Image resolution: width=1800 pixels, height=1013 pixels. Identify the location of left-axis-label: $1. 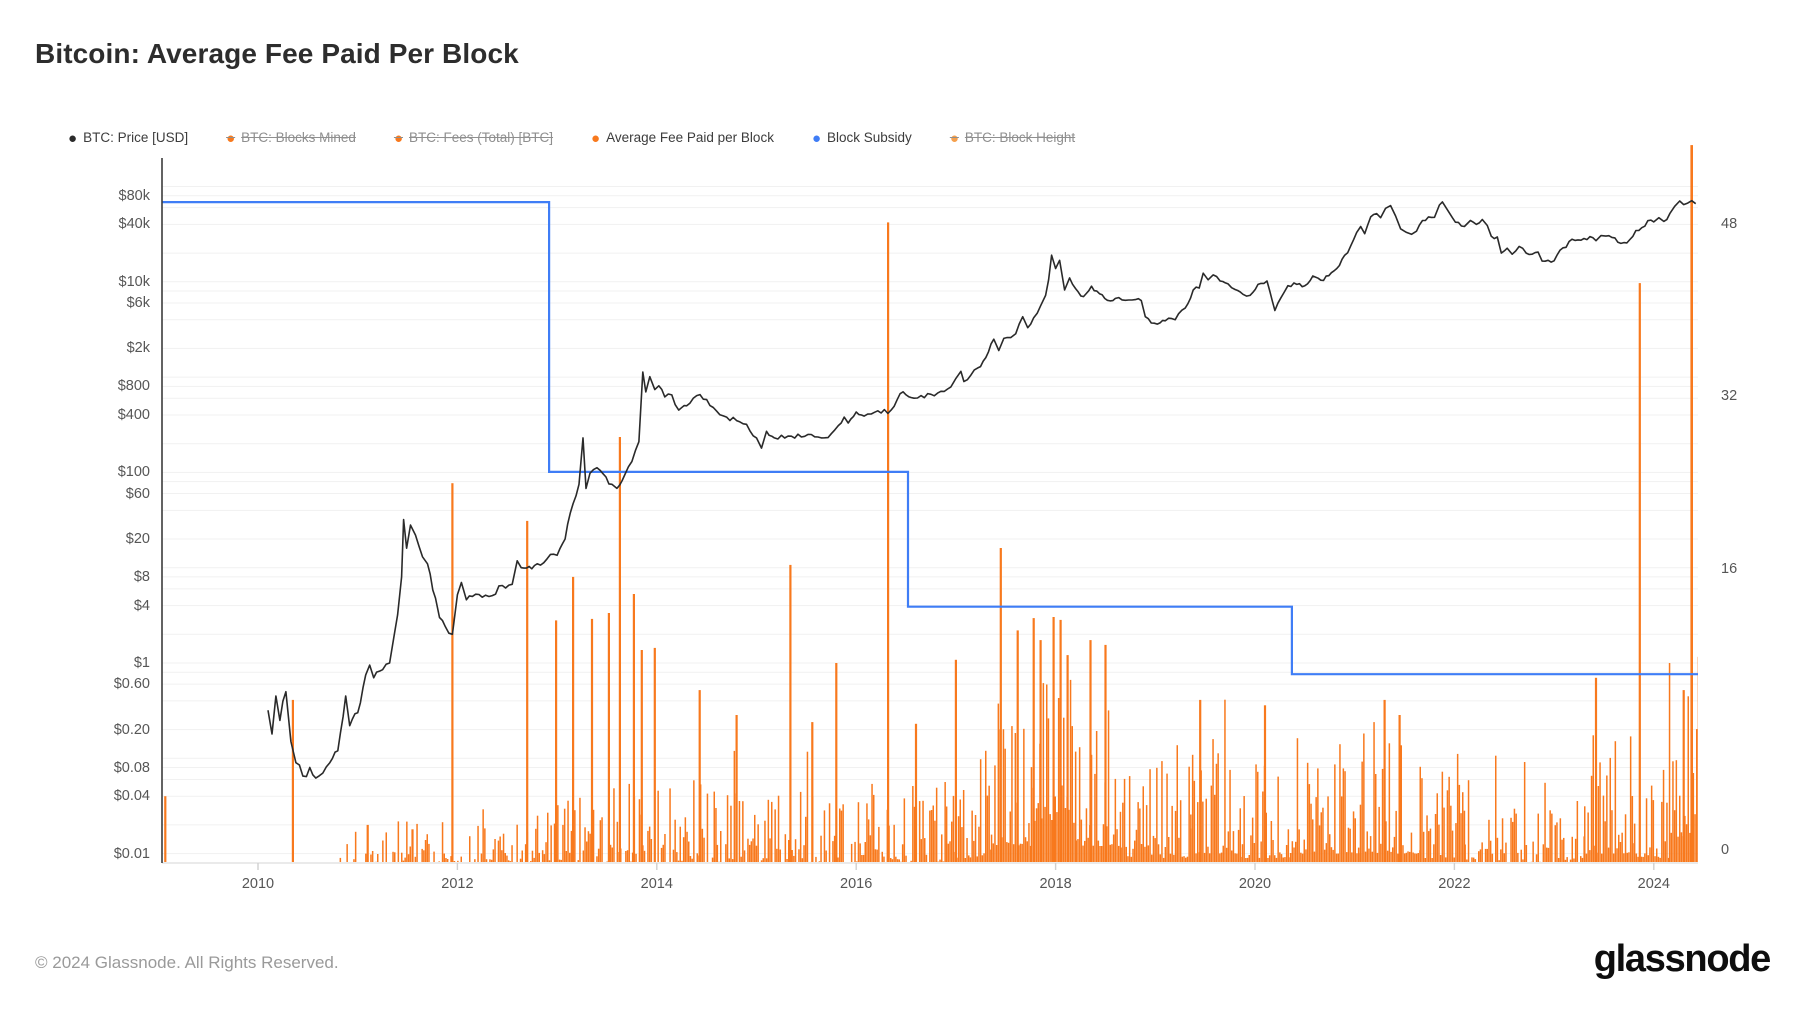
(141, 663).